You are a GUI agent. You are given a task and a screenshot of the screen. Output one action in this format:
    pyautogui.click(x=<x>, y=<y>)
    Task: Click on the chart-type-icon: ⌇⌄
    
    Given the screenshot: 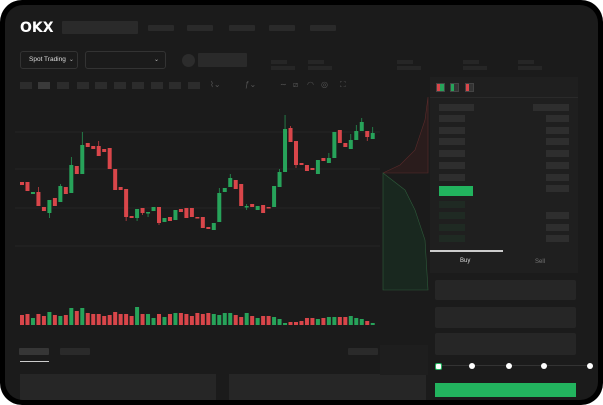 What is the action you would take?
    pyautogui.click(x=215, y=84)
    